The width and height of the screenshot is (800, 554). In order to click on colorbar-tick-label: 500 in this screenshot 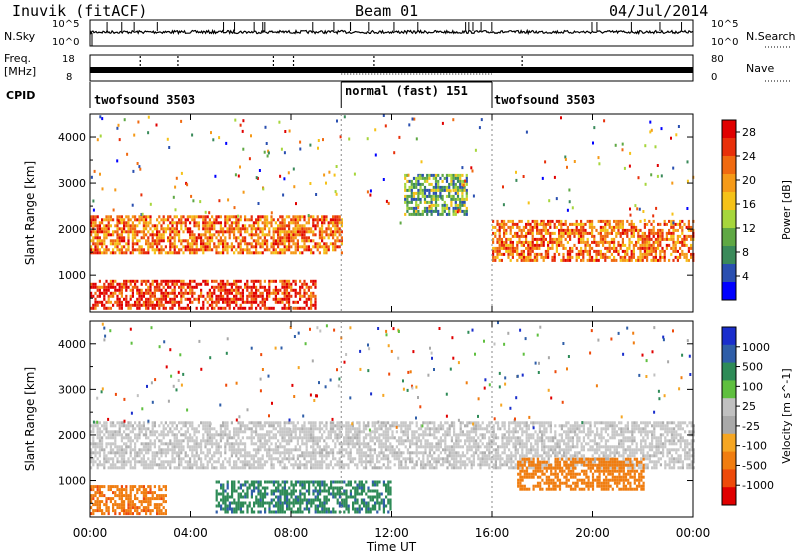, I will do `click(752, 367)`.